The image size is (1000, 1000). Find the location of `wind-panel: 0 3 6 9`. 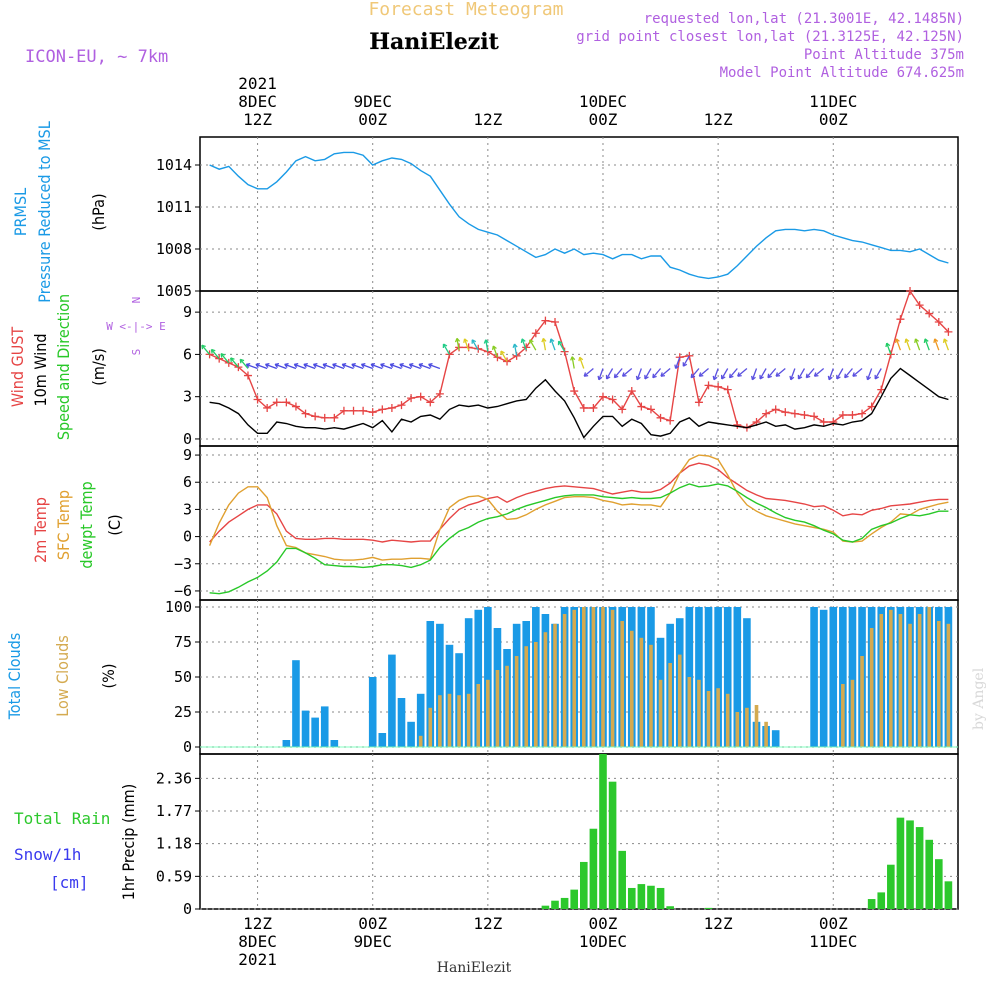

wind-panel: 0 3 6 9 is located at coordinates (571, 367).